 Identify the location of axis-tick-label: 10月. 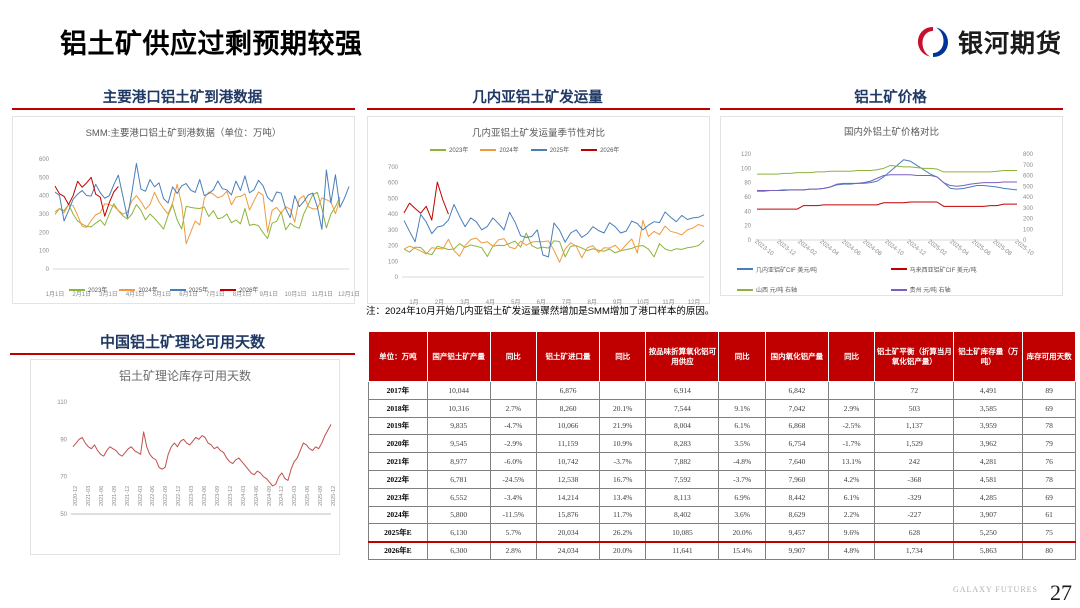
(643, 303).